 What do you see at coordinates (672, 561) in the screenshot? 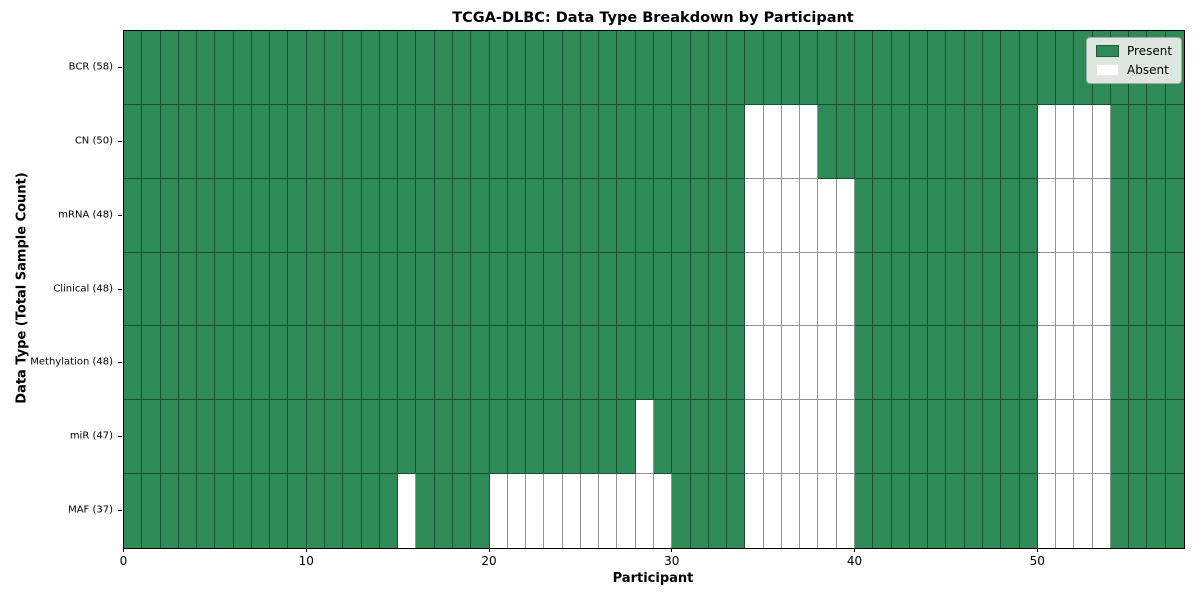
I see `x-tick-label: 30` at bounding box center [672, 561].